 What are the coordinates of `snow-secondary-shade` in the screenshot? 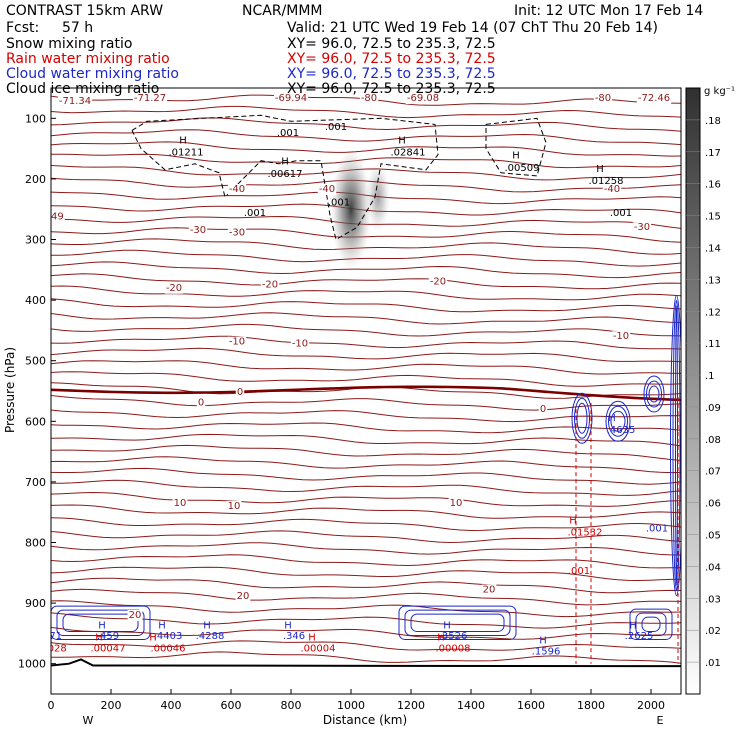 It's located at (378, 197).